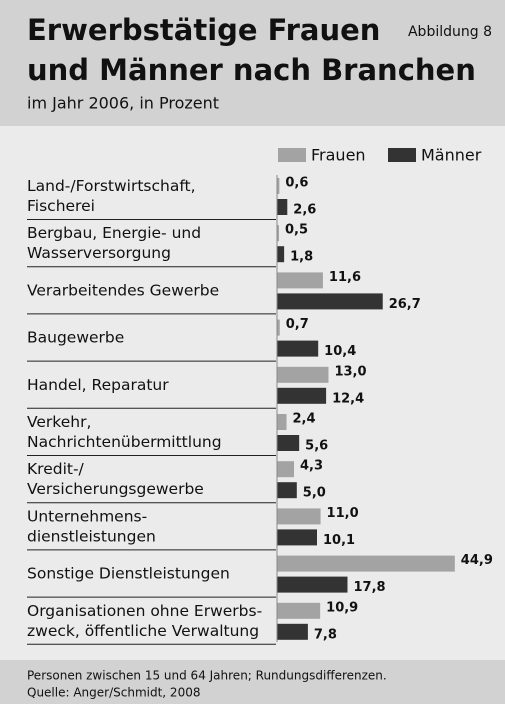 Image resolution: width=505 pixels, height=708 pixels. What do you see at coordinates (343, 513) in the screenshot?
I see `value-label: 11,0` at bounding box center [343, 513].